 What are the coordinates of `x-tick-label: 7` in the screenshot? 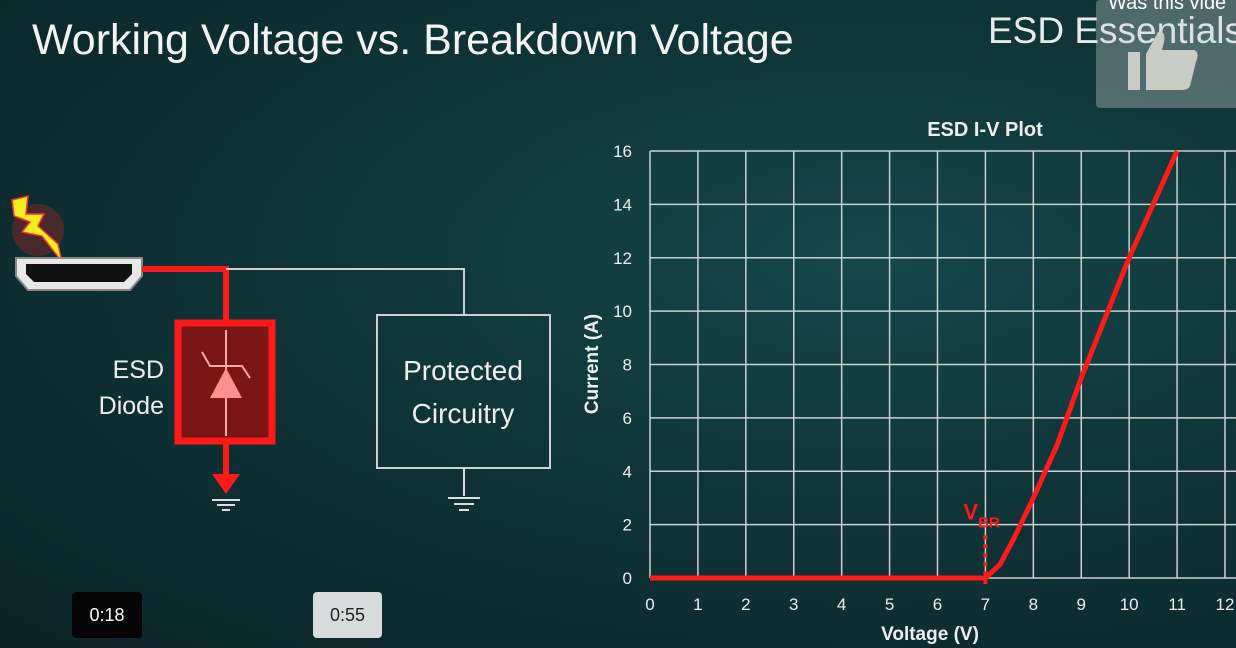 It's located at (985, 604).